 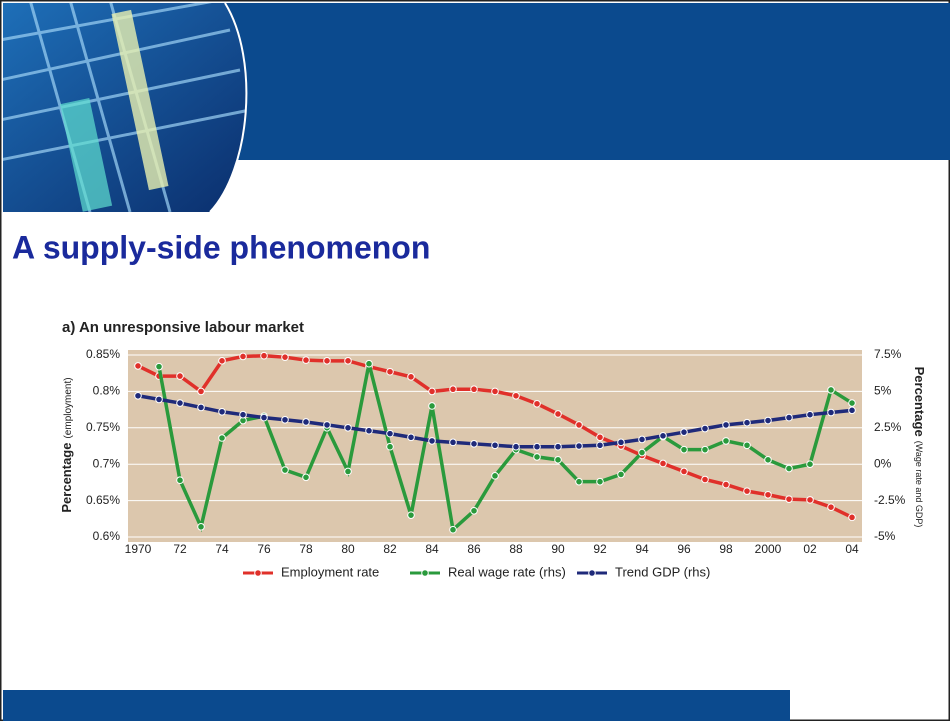 I want to click on x-tick-label: 72, so click(x=180, y=549).